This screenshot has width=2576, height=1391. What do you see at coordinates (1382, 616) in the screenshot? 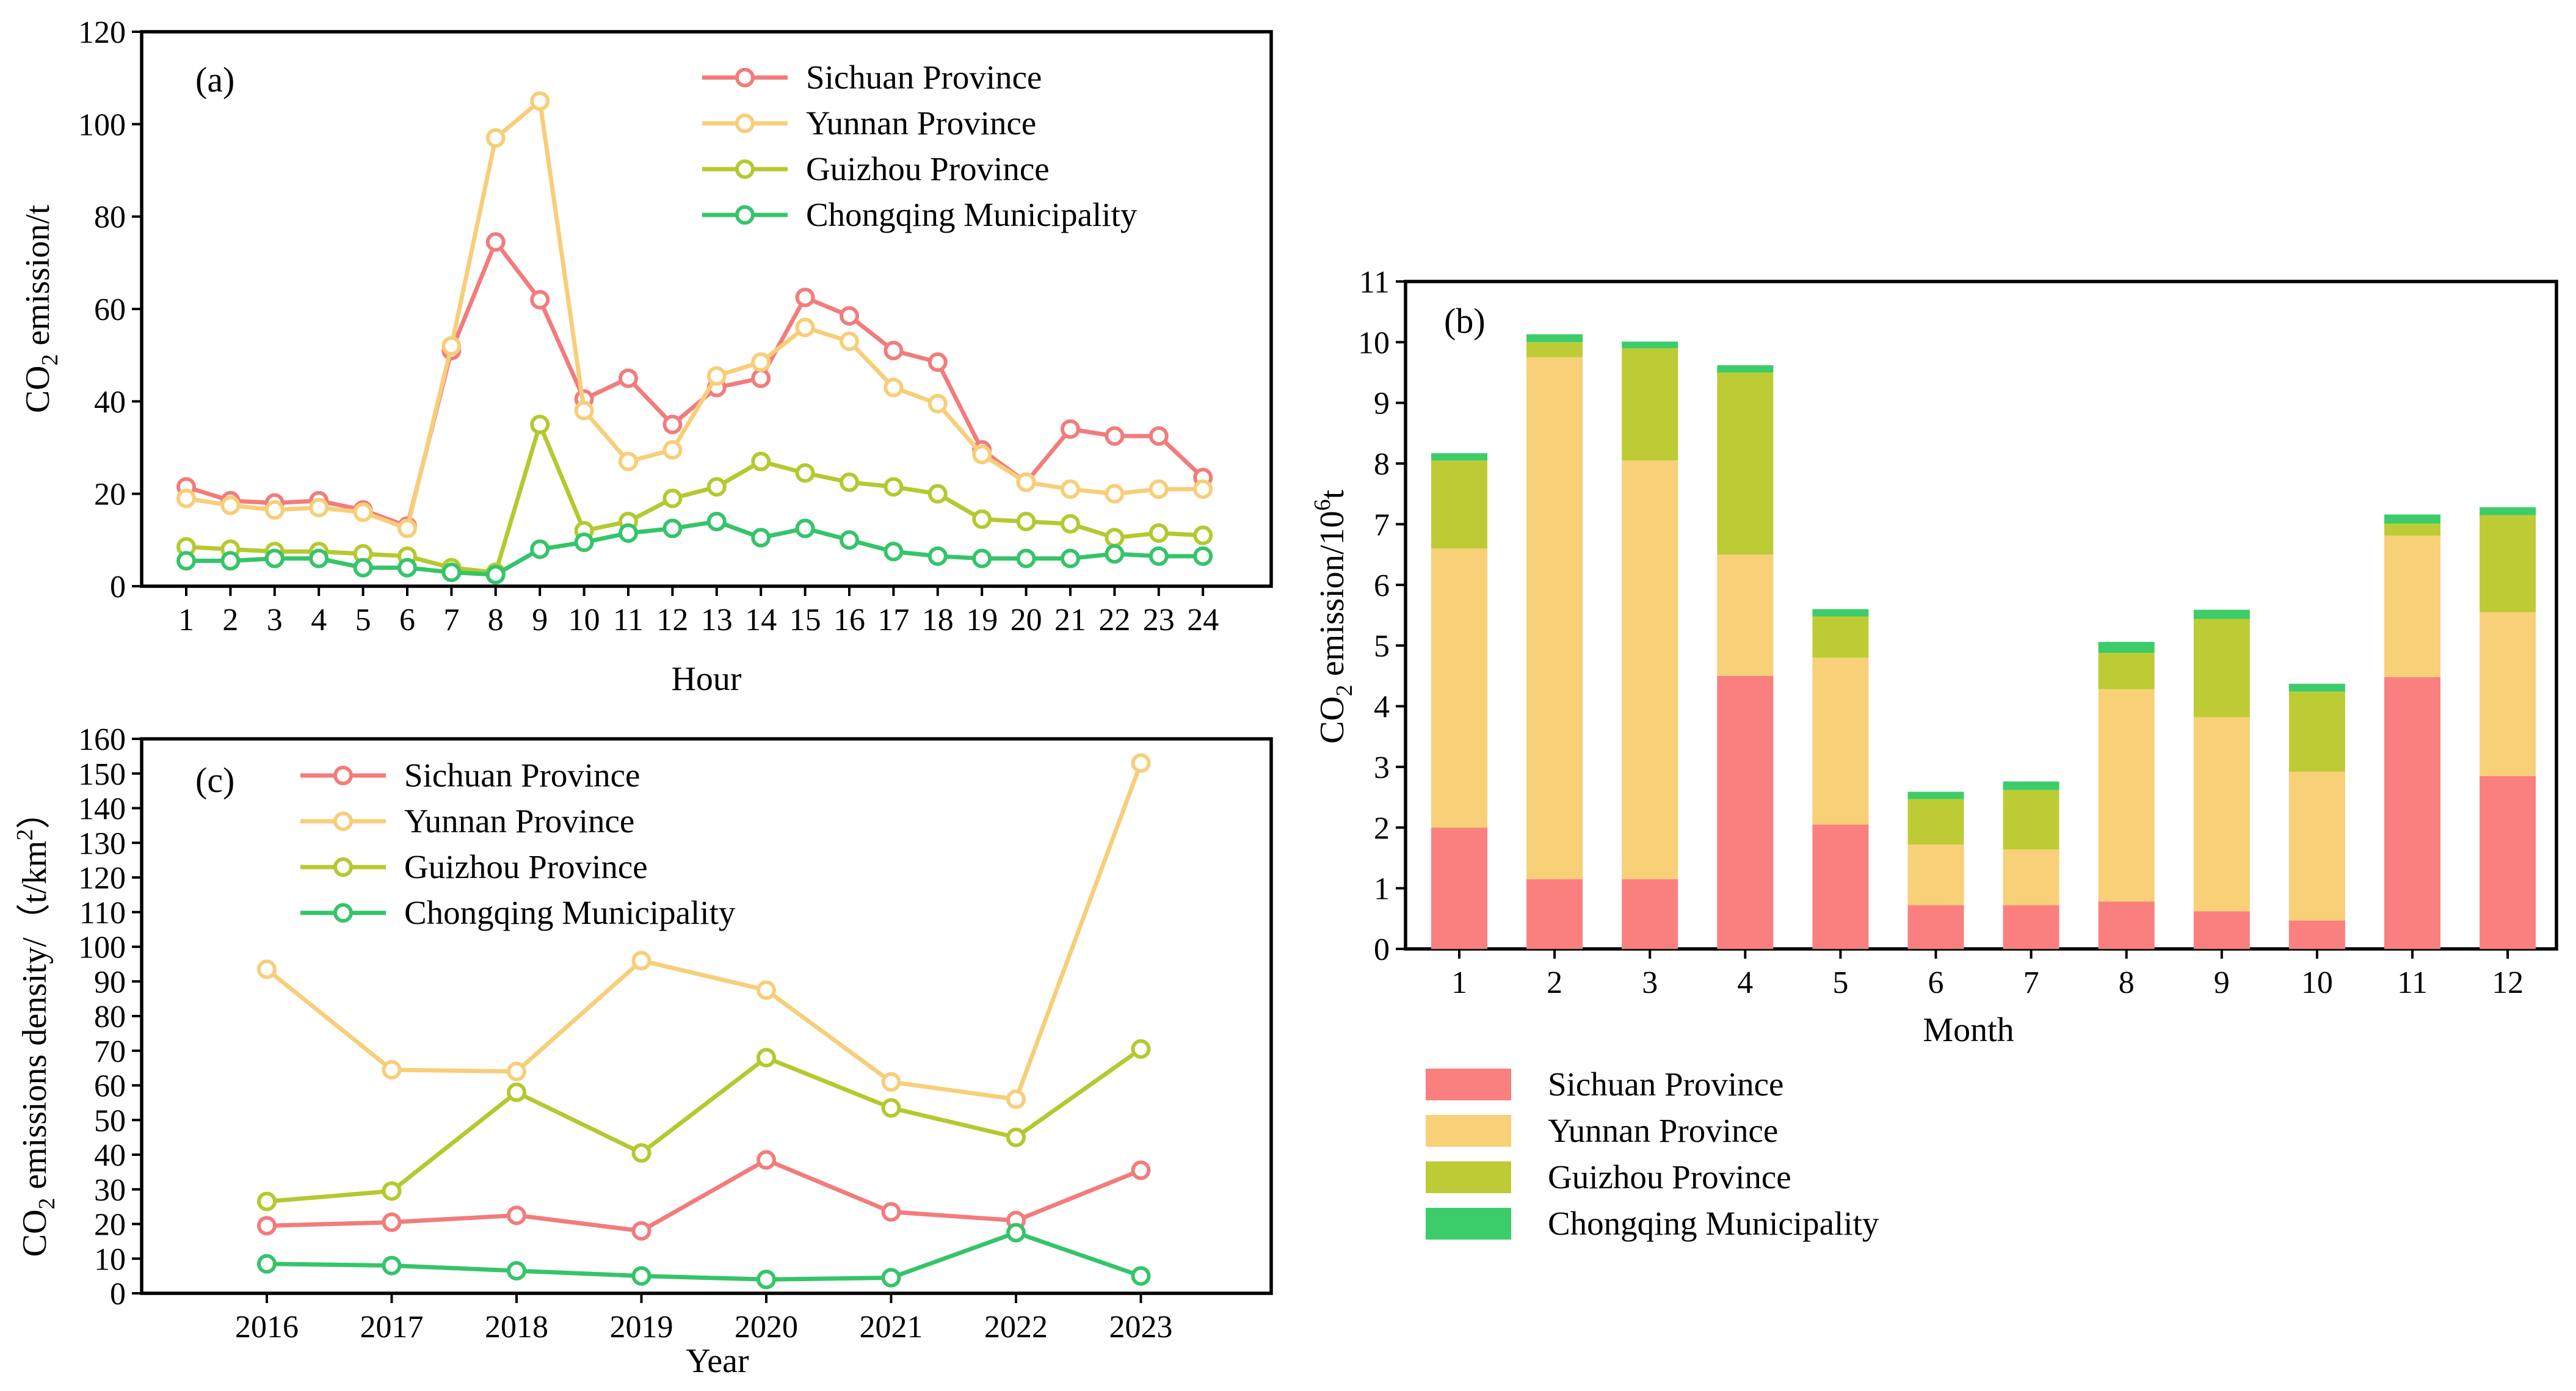
I see `panel-b-y-ticks: 0 1 2 3 4 5 6 7 8 9 10 11` at bounding box center [1382, 616].